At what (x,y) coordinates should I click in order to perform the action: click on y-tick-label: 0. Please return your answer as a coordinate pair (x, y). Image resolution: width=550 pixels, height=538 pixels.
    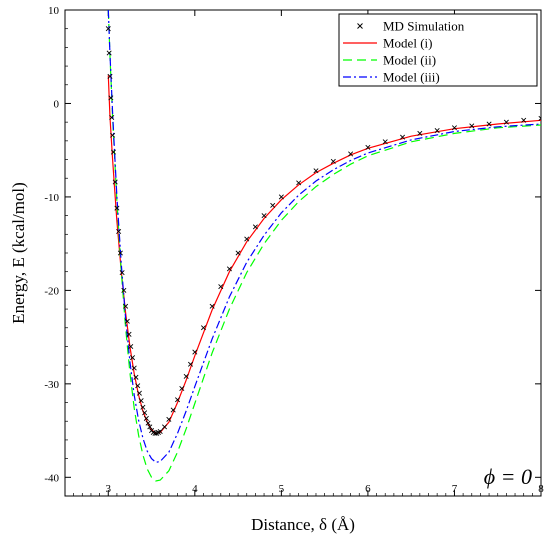
    Looking at the image, I should click on (57, 104).